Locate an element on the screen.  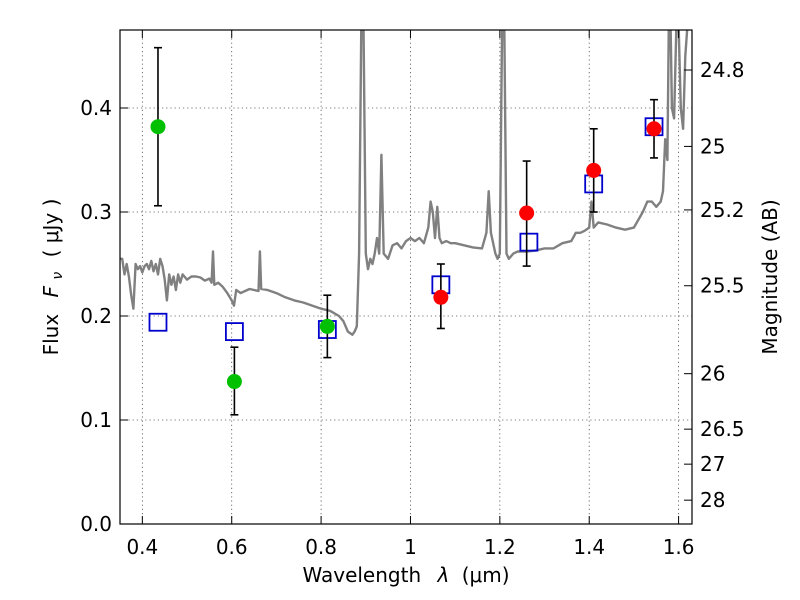
x-tick-label: 1.4 is located at coordinates (589, 547).